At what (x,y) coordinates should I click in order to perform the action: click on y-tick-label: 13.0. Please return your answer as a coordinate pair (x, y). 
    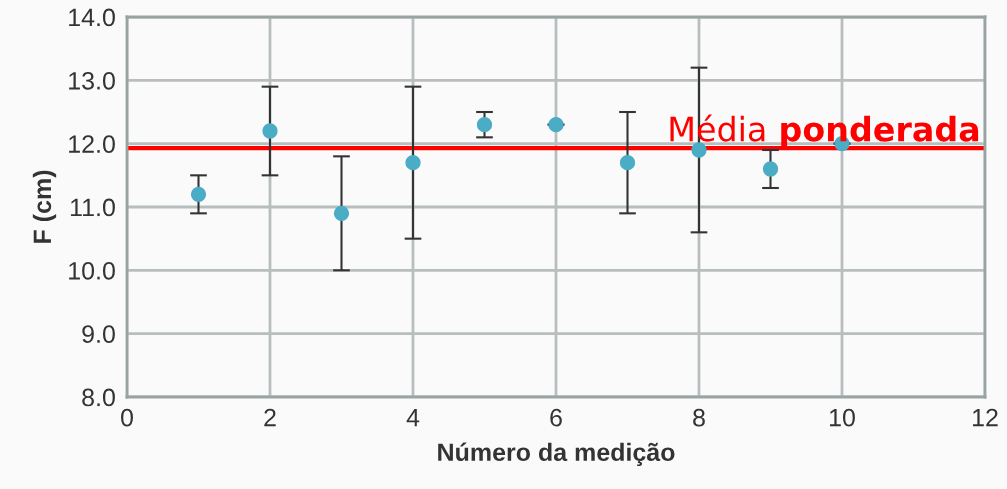
    Looking at the image, I should click on (92, 80).